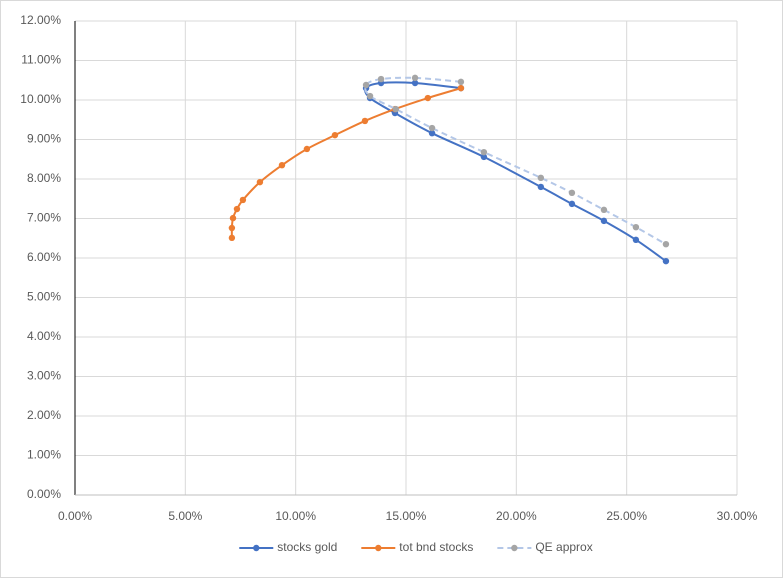 This screenshot has height=578, width=783. I want to click on x-tick-label: 20.00%, so click(516, 516).